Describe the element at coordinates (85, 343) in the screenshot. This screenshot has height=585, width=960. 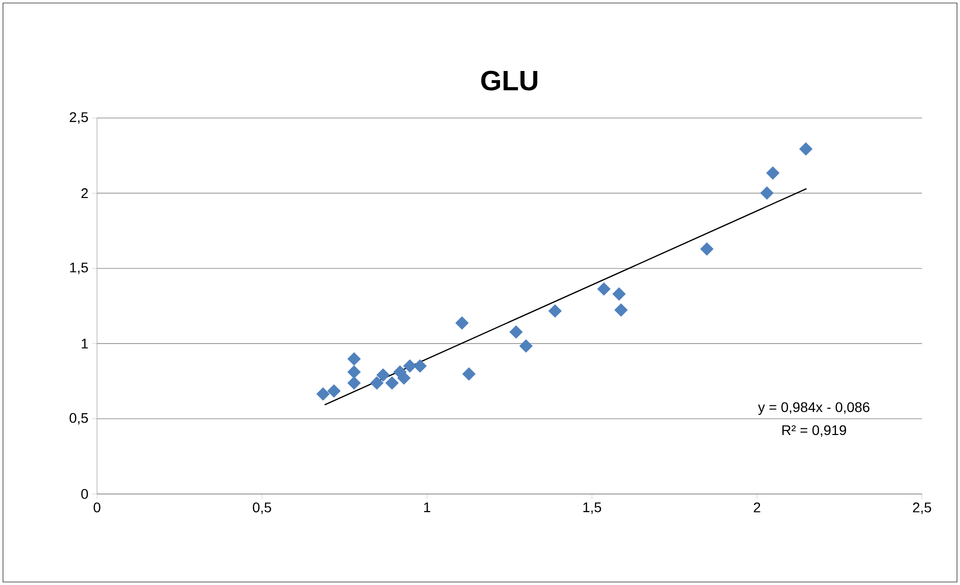
I see `y-tick-label: 1` at that location.